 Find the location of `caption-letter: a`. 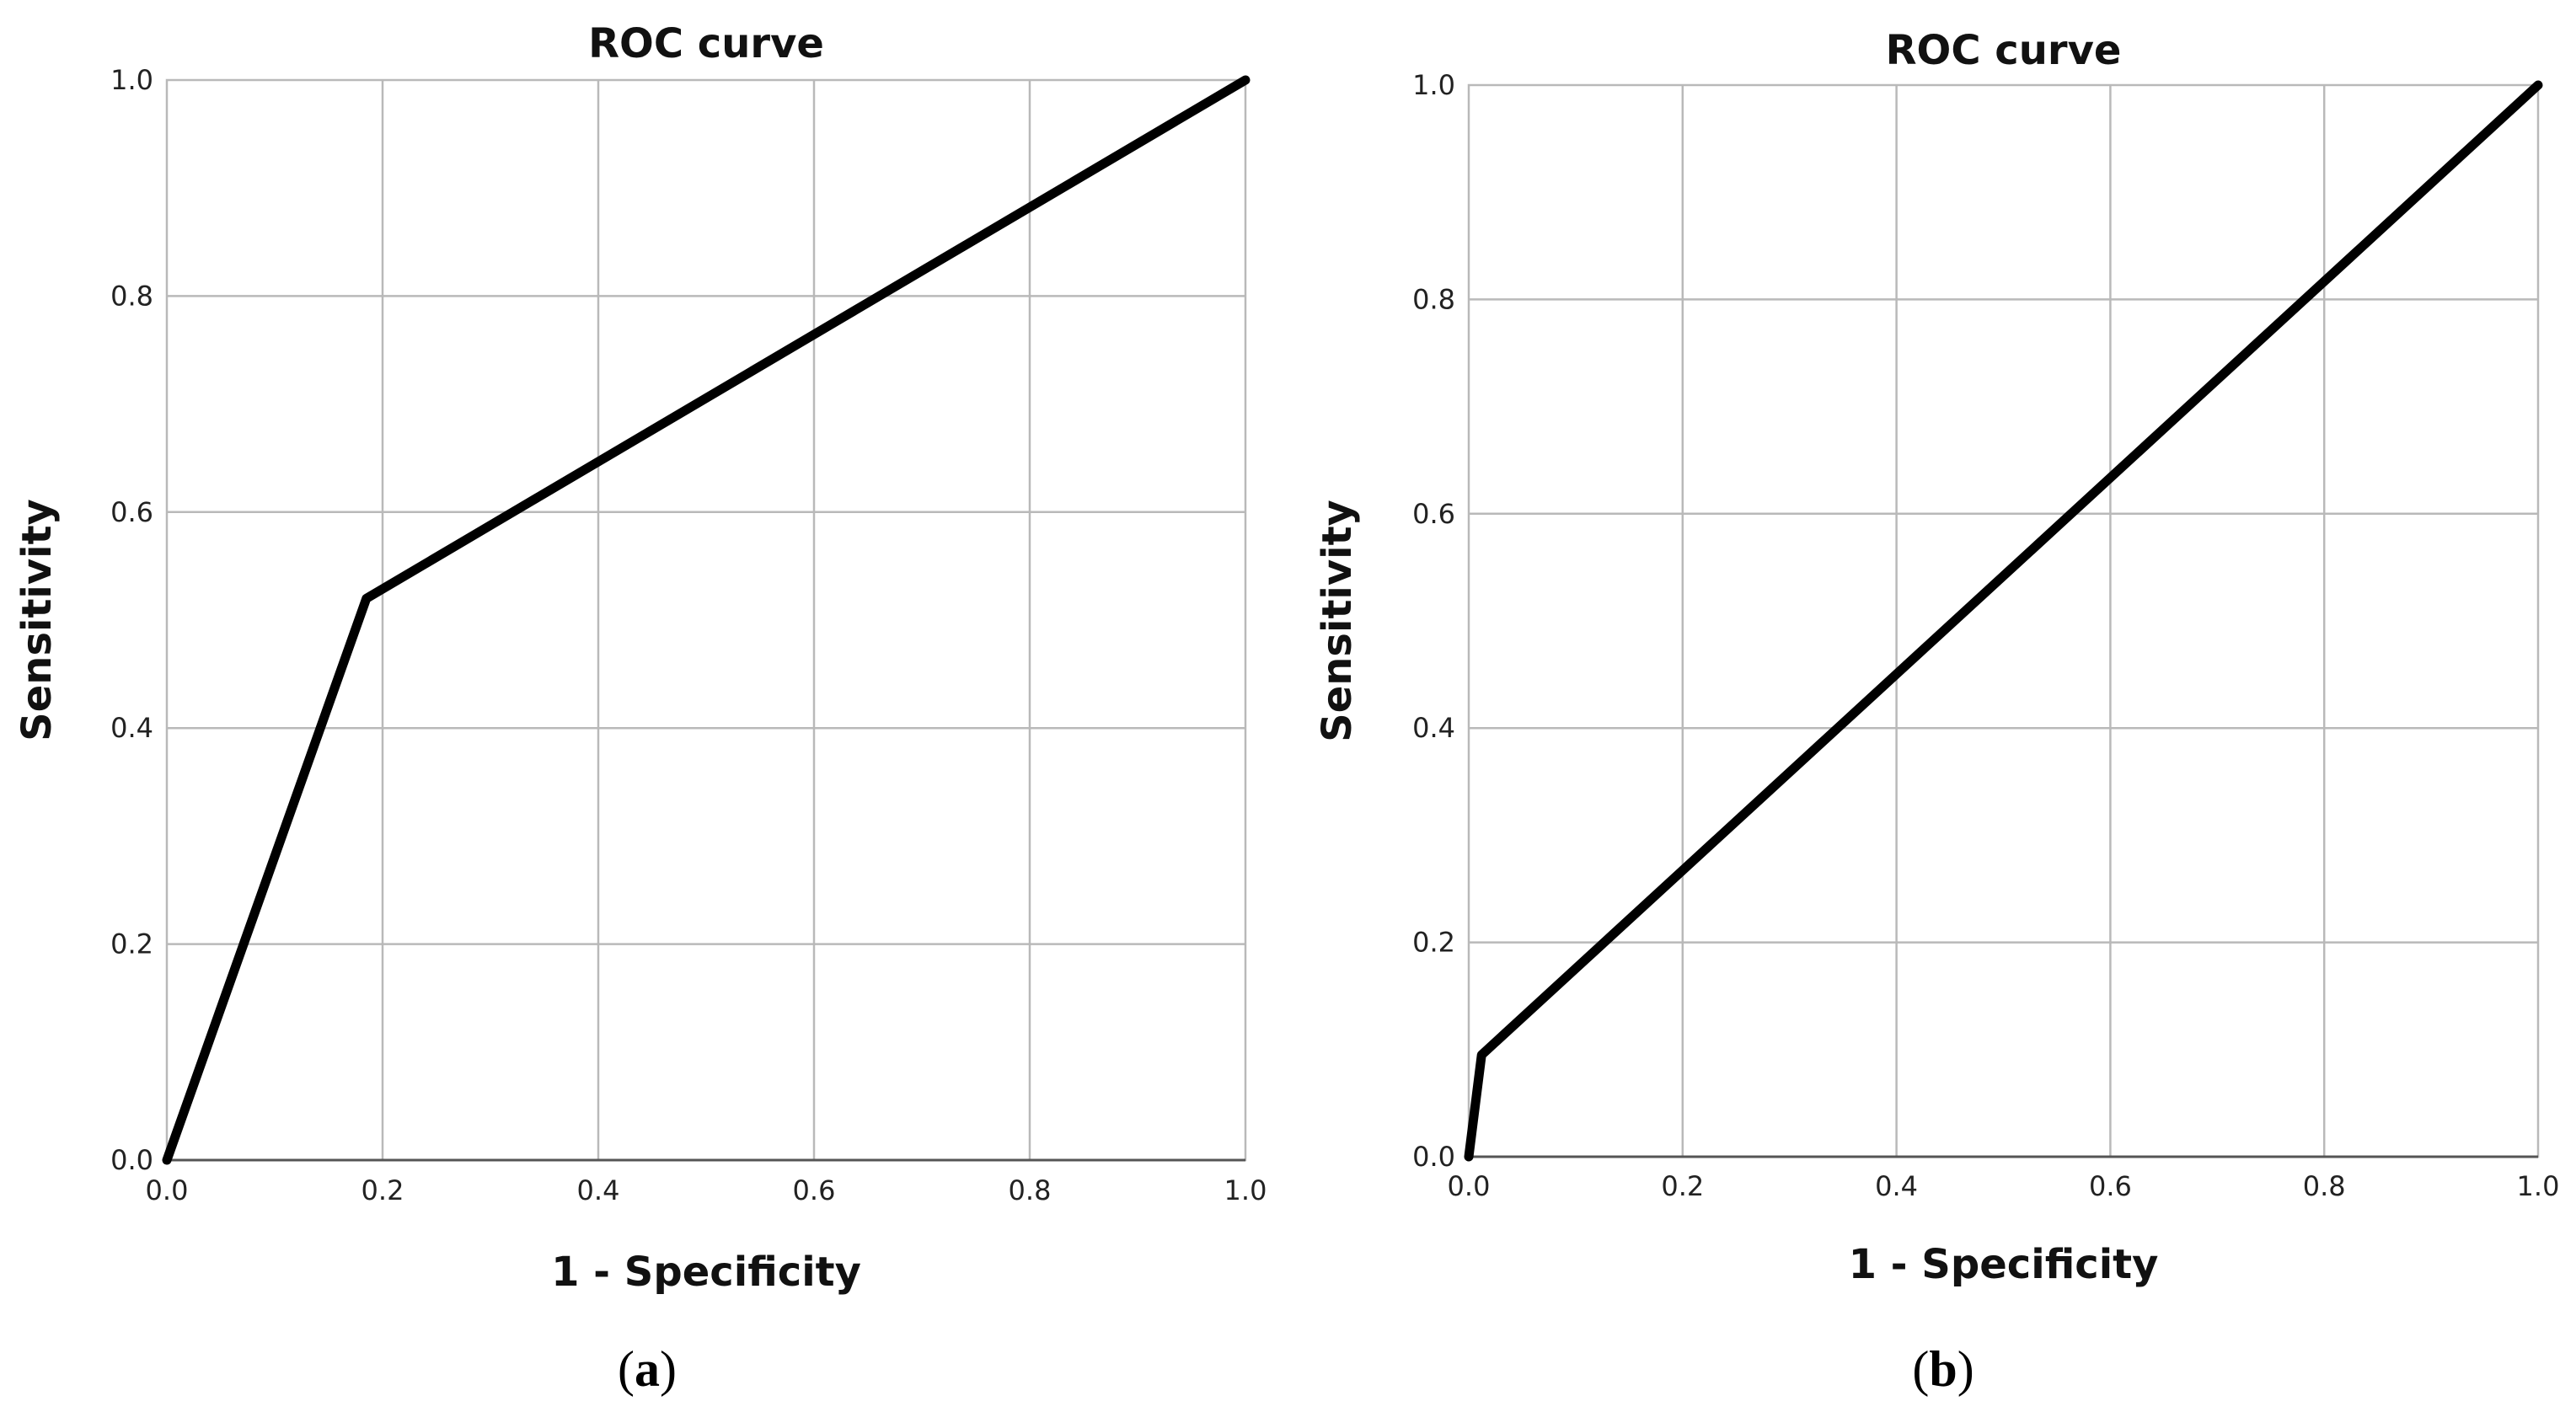

caption-letter: a is located at coordinates (647, 1369).